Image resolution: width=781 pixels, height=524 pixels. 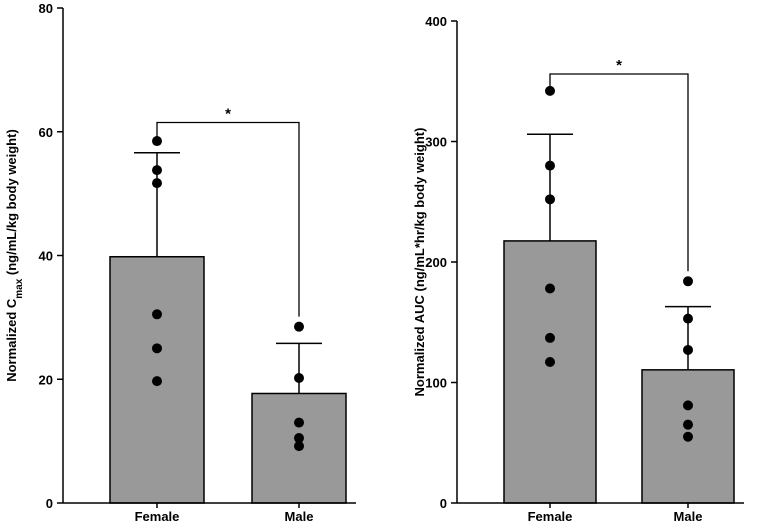 I want to click on y-axis-title: Normalized AUC (ng/mL*hr/kg body weight), so click(x=419, y=262).